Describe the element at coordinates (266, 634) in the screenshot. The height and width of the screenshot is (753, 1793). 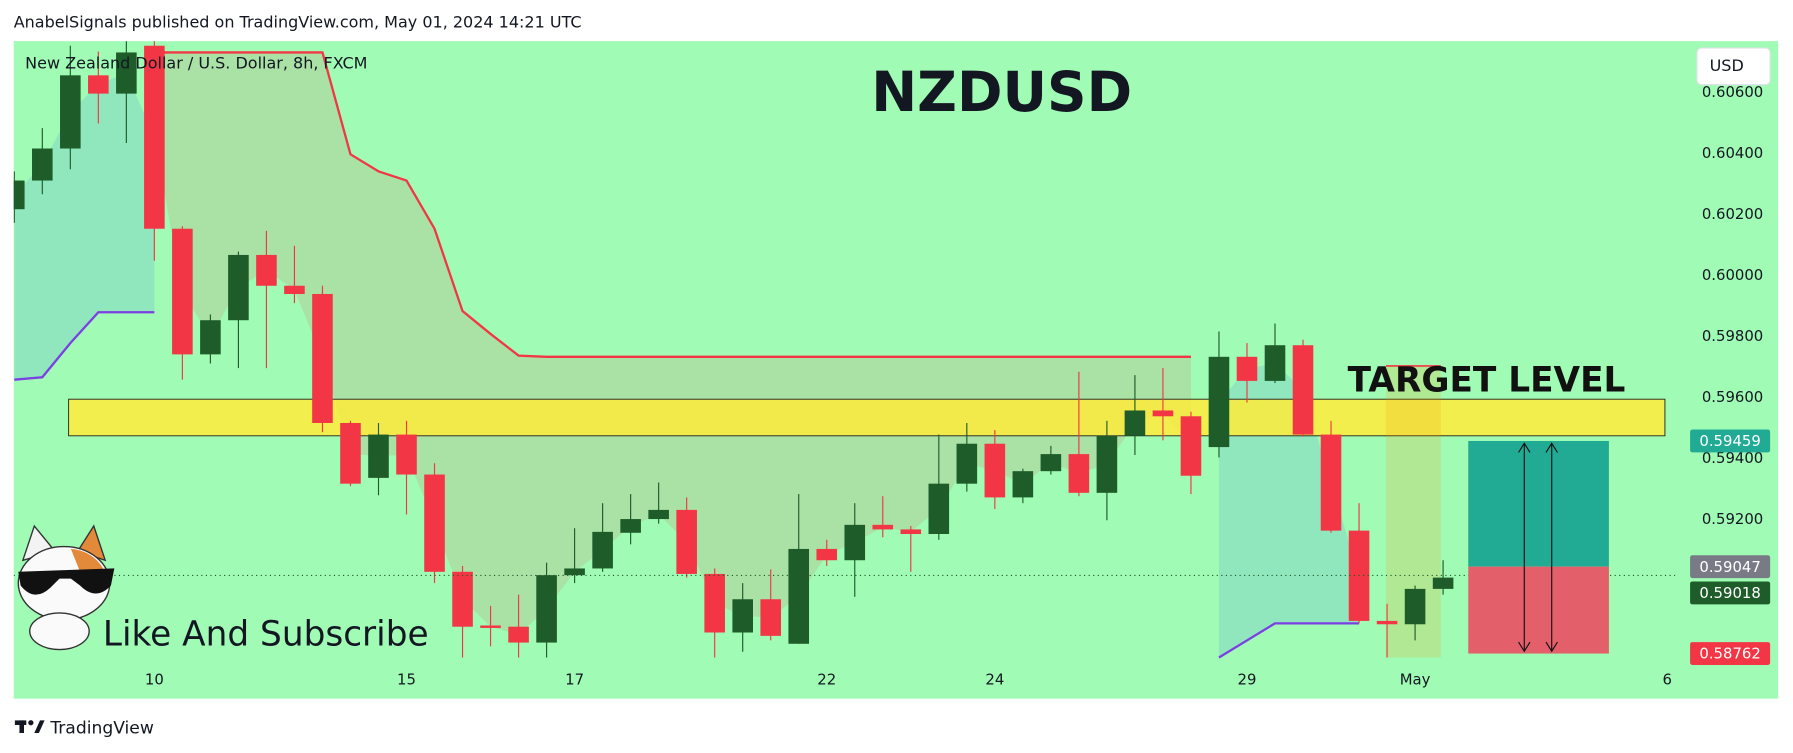
I see `annotation: Like And Subscribe` at that location.